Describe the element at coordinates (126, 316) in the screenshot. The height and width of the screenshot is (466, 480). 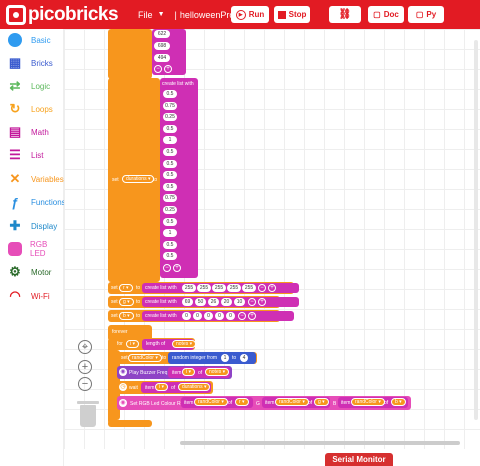
I see `list-variable: b ▾` at that location.